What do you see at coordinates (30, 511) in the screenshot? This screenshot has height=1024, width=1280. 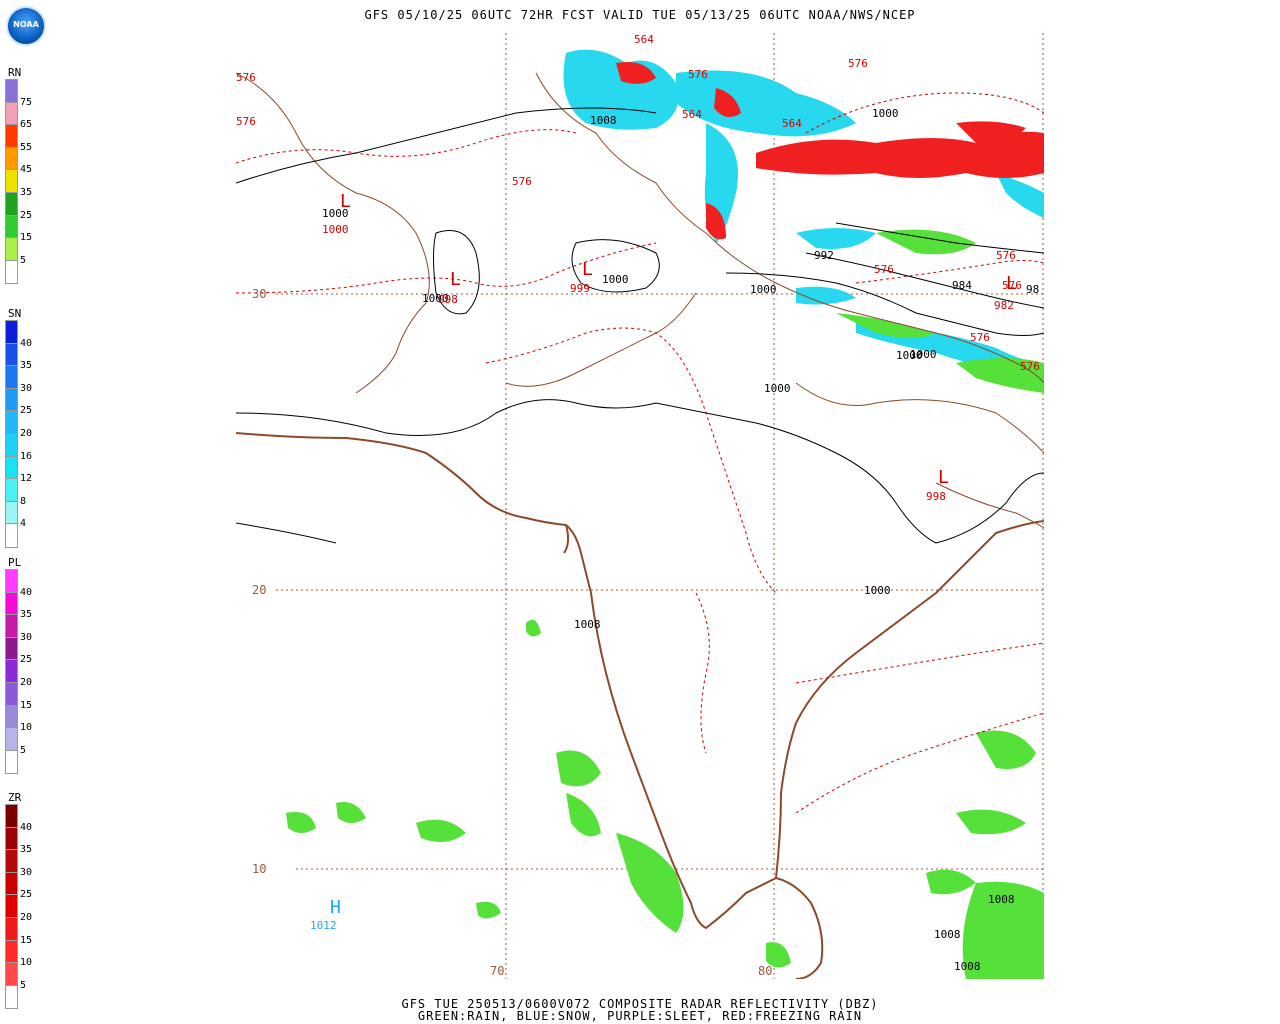 I see `legend-row: 8` at bounding box center [30, 511].